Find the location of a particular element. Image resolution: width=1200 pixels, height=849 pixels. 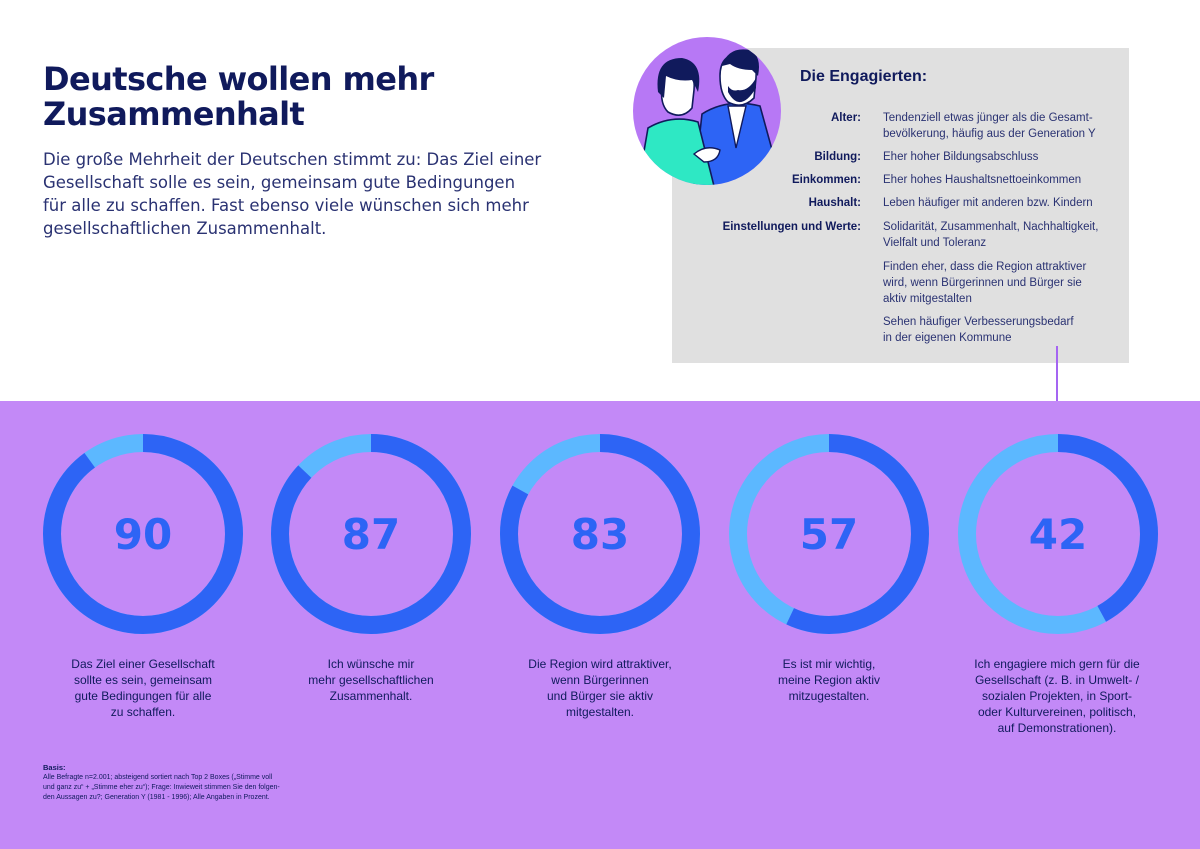

info-value-line: Finden eher, dass die Region attraktiver is located at coordinates (985, 267).